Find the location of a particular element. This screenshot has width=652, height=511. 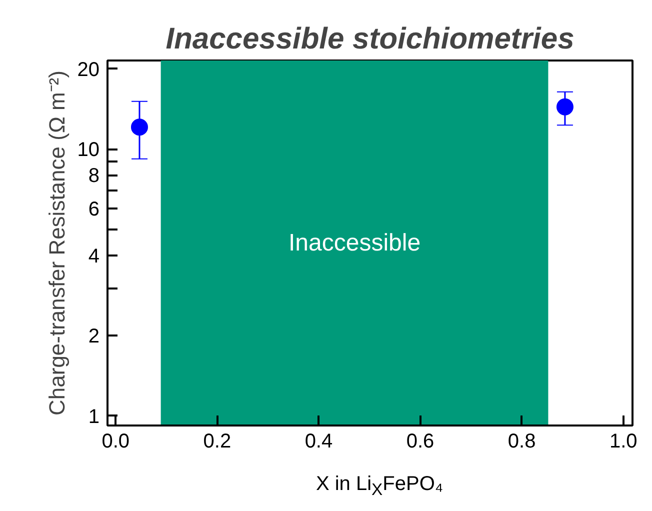

y-tick-label: 1 is located at coordinates (94, 417).